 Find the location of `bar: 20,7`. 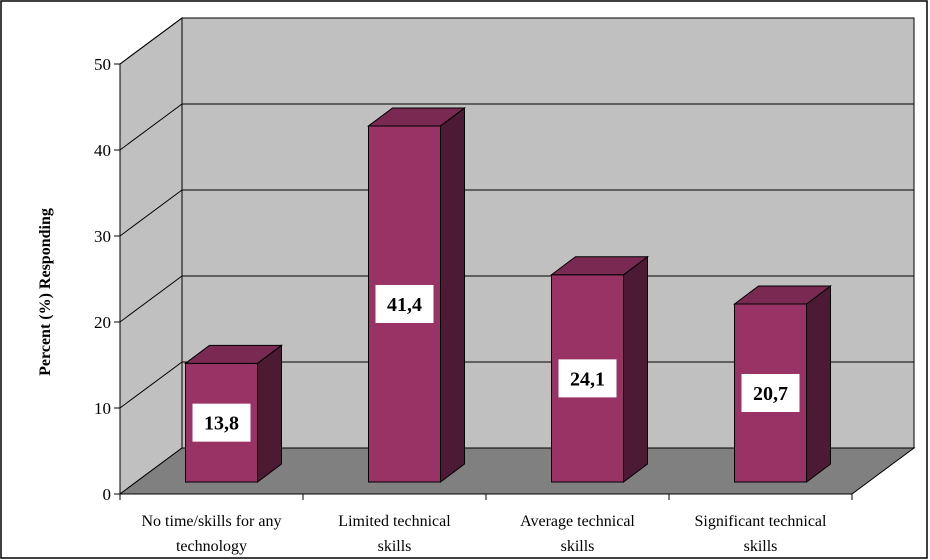

bar: 20,7 is located at coordinates (782, 383).